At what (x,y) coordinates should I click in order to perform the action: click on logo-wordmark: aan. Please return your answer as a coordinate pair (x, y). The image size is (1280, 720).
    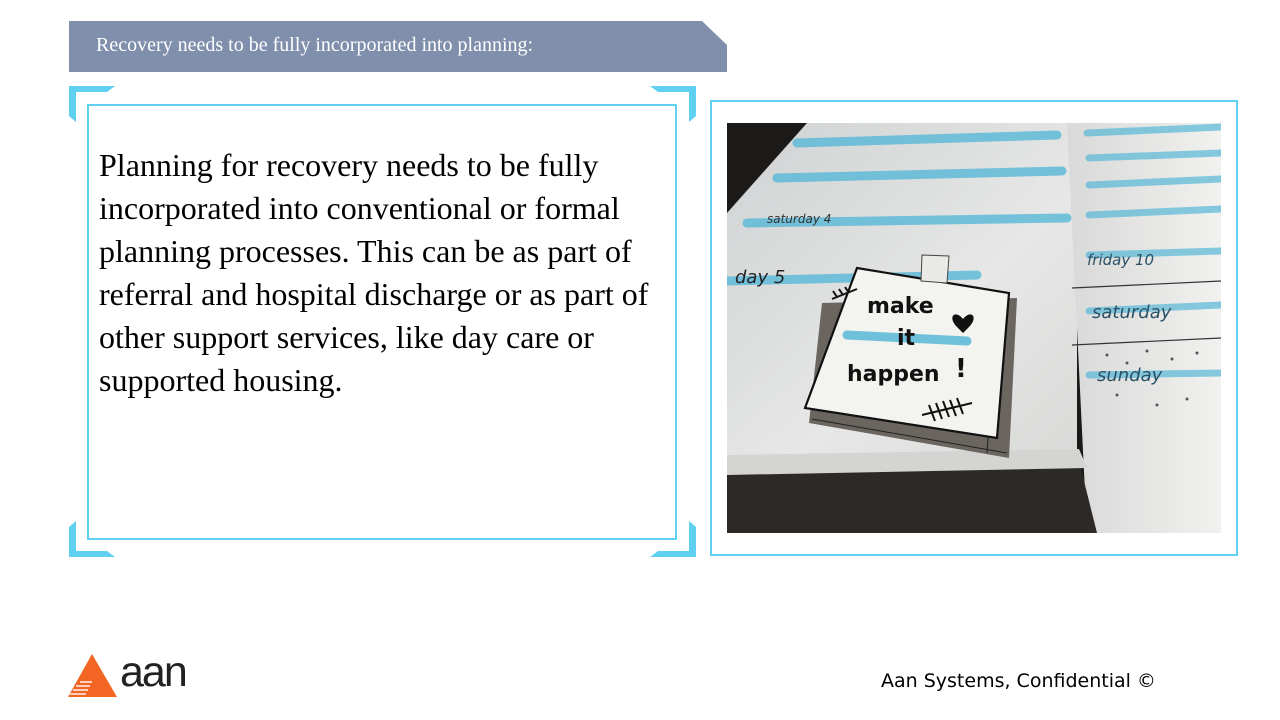
    Looking at the image, I should click on (154, 672).